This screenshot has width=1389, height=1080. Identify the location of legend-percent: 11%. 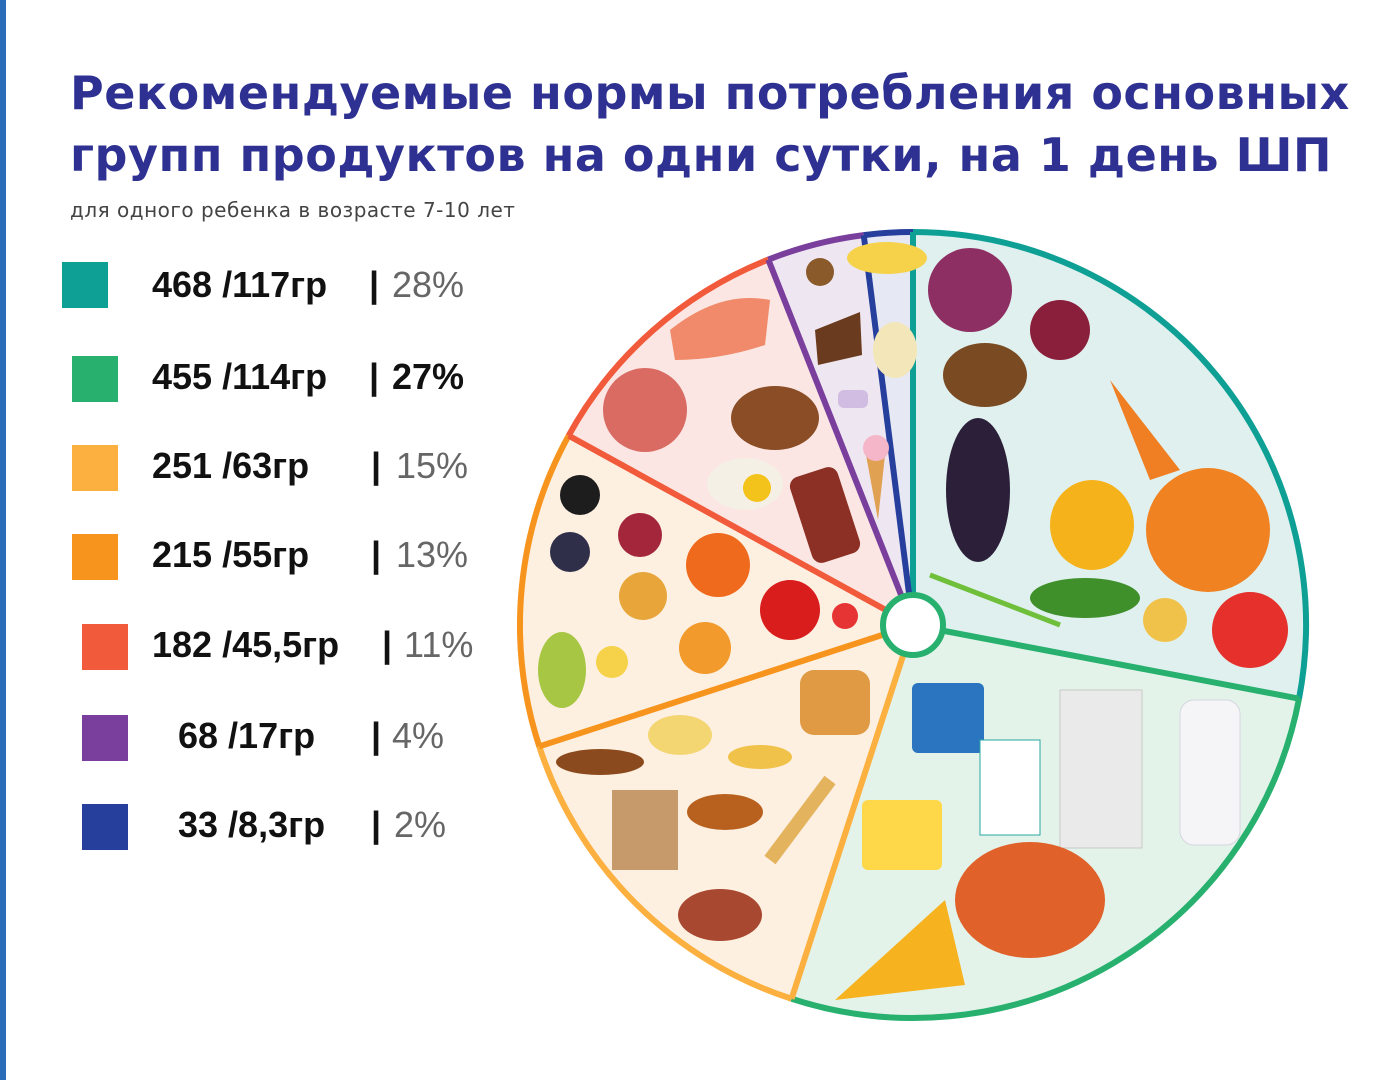
(439, 644).